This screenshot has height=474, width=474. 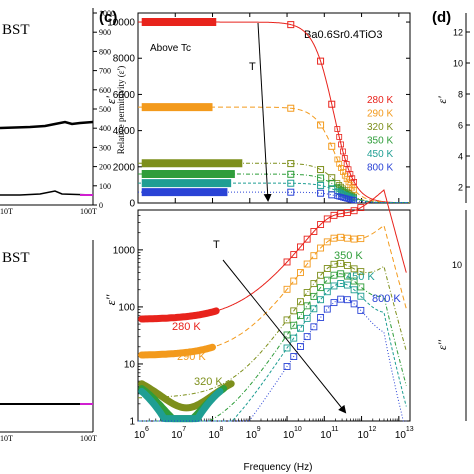 What do you see at coordinates (16, 30) in the screenshot?
I see `left-top-tag: BST` at bounding box center [16, 30].